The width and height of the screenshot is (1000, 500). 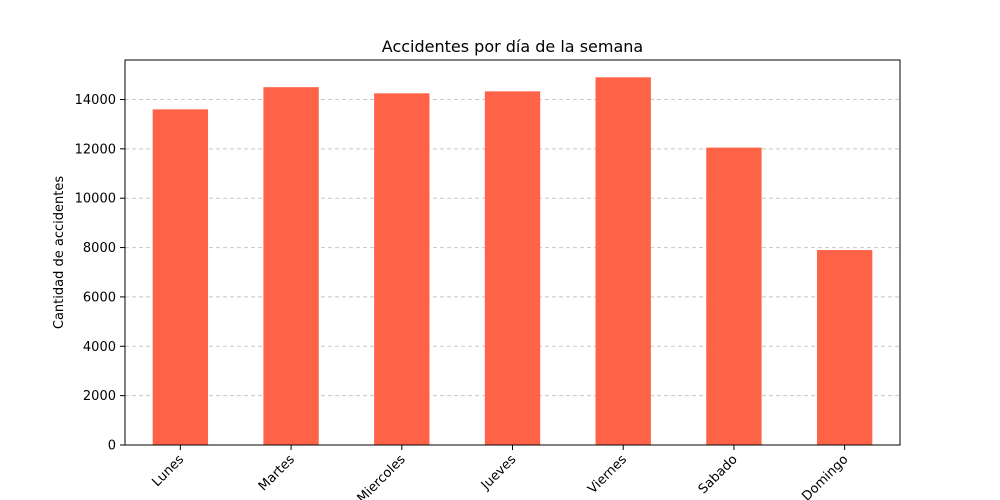 I want to click on bar-viernes, so click(x=623, y=261).